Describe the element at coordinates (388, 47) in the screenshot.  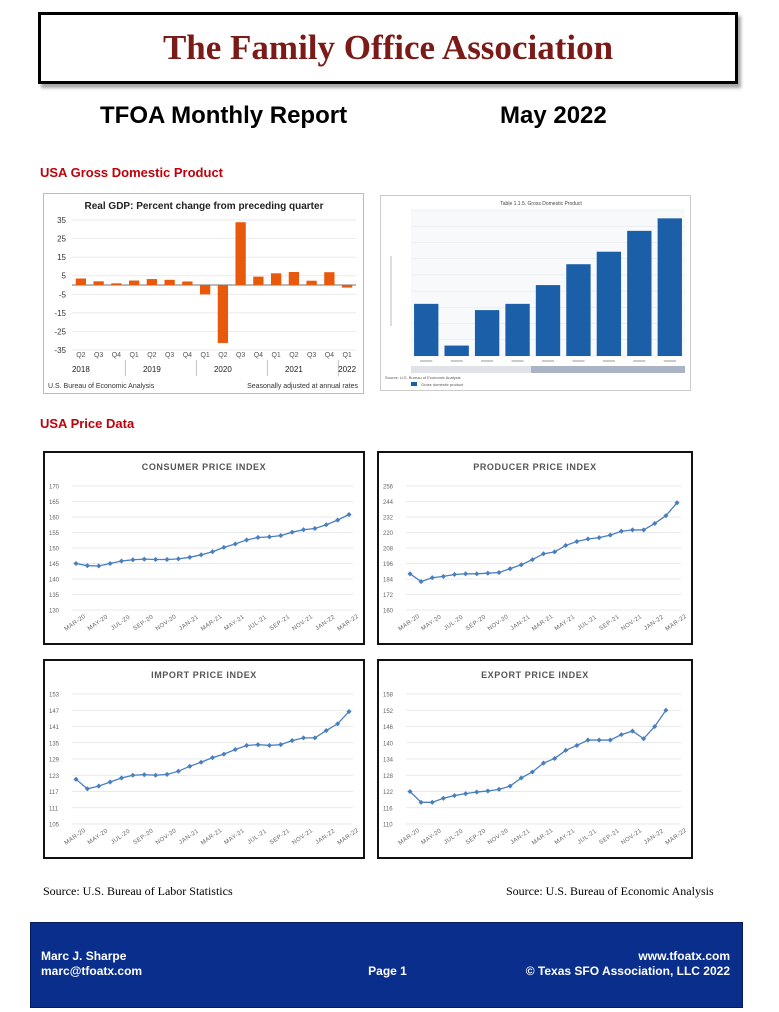
I see `org-title: The Family Office Association` at that location.